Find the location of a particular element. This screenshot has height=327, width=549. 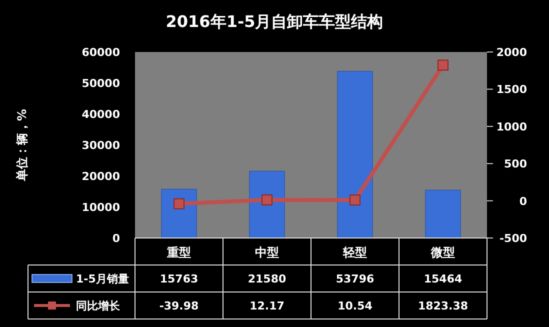

y-tick-label: 40000 is located at coordinates (101, 114).